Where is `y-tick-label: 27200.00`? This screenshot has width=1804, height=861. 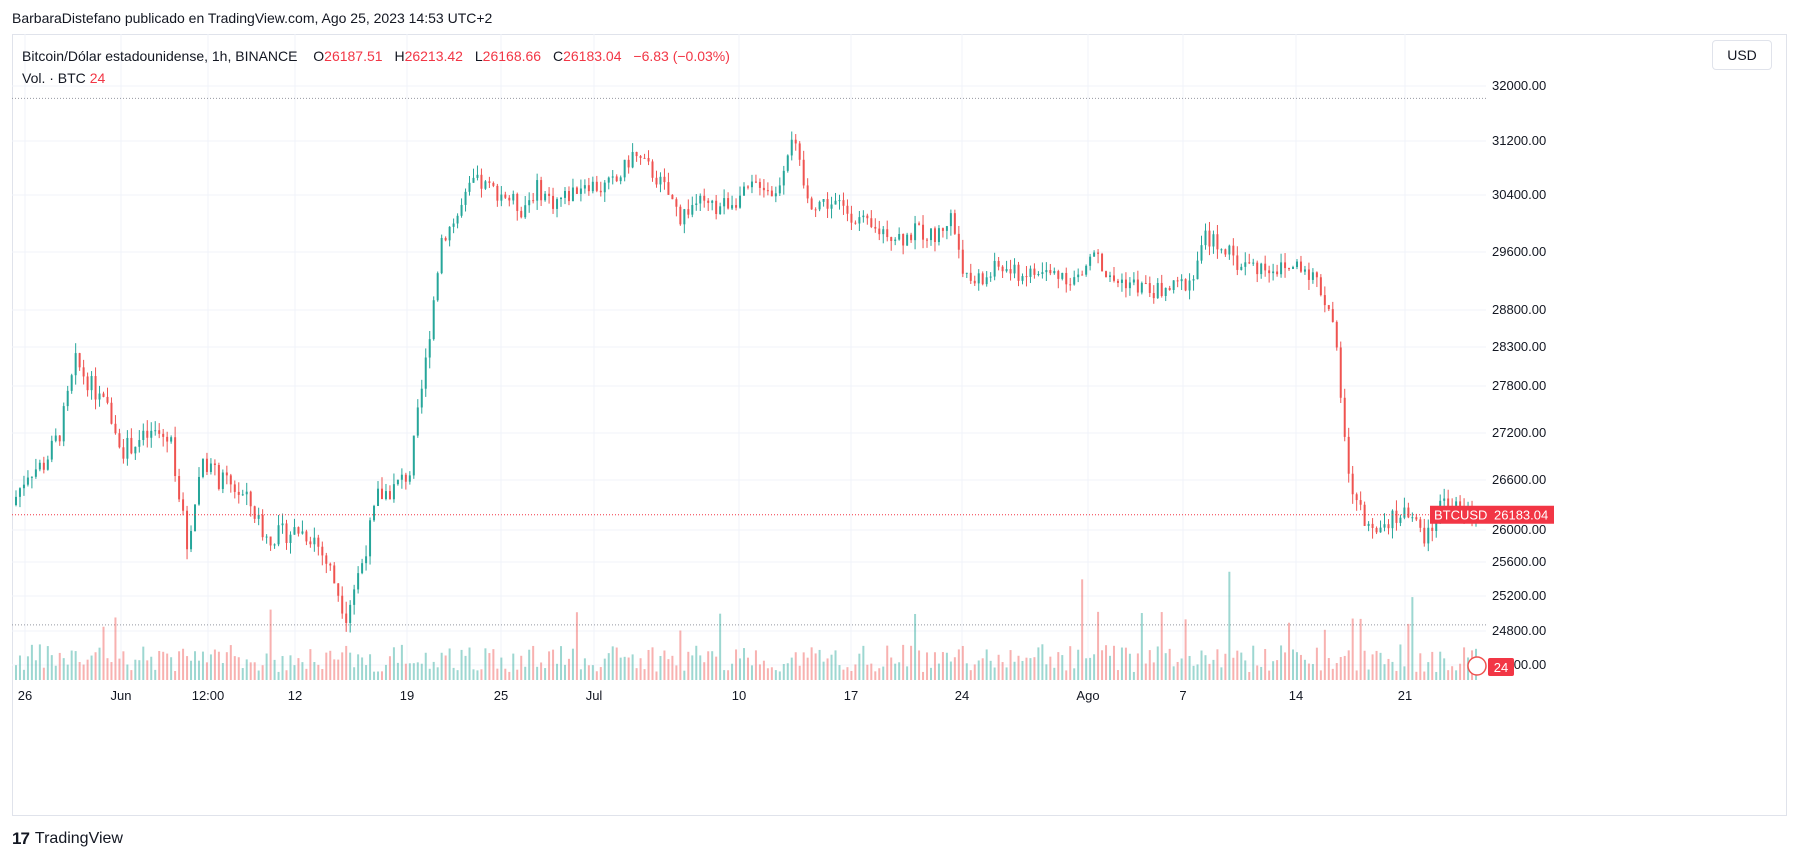
y-tick-label: 27200.00 is located at coordinates (1519, 432).